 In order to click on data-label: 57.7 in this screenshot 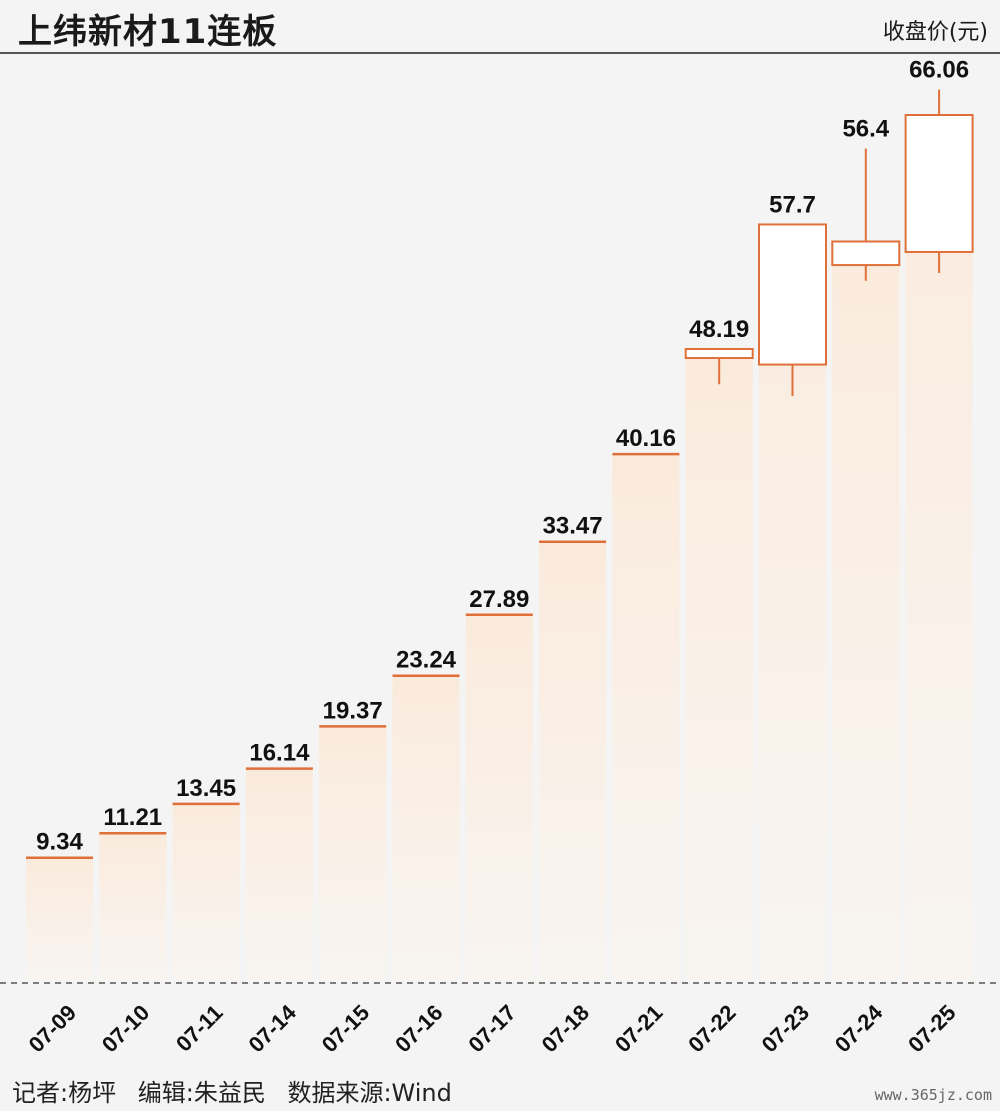, I will do `click(792, 204)`.